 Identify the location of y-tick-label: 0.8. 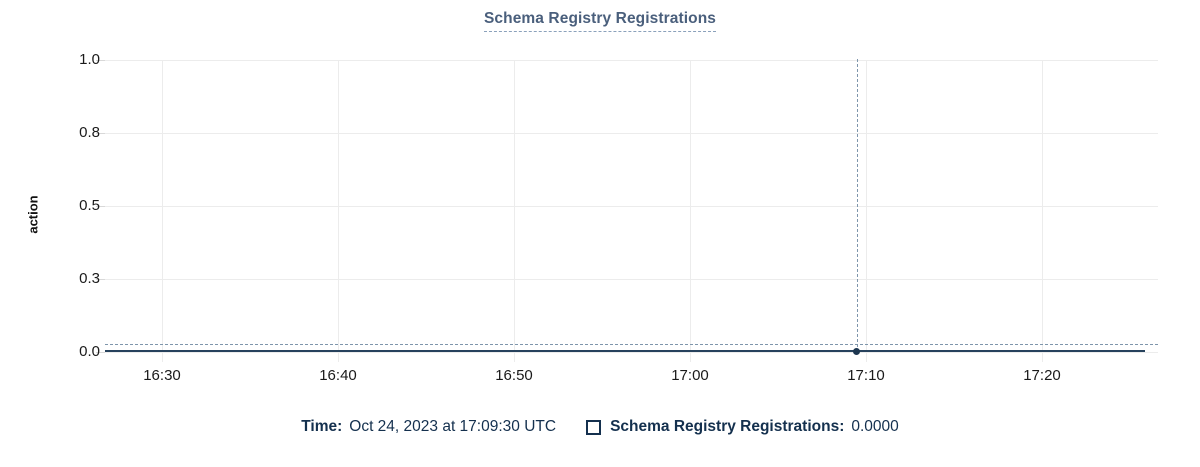
(89, 132).